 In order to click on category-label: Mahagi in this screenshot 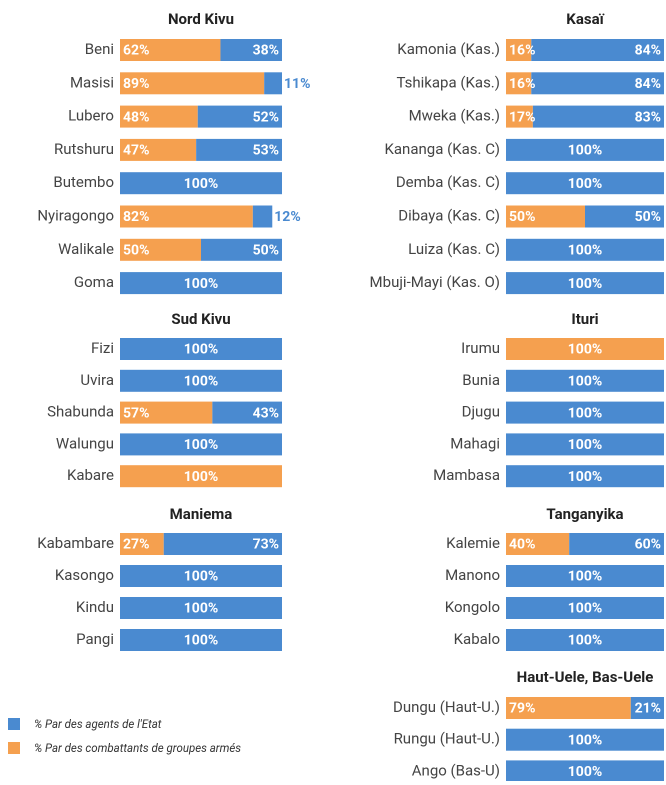, I will do `click(475, 443)`.